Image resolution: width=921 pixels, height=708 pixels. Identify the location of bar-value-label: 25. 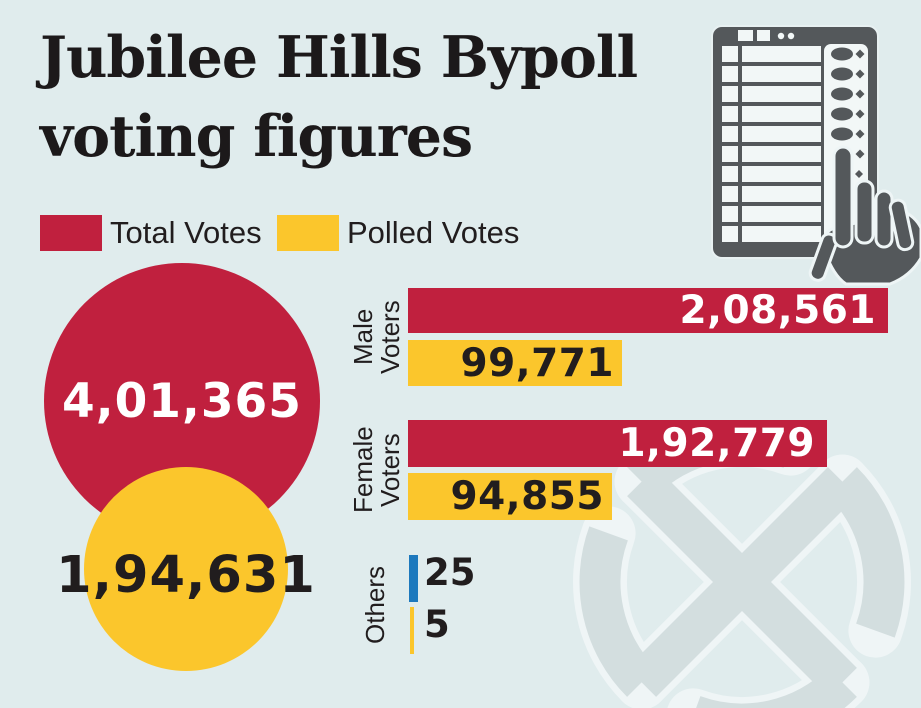
(450, 572).